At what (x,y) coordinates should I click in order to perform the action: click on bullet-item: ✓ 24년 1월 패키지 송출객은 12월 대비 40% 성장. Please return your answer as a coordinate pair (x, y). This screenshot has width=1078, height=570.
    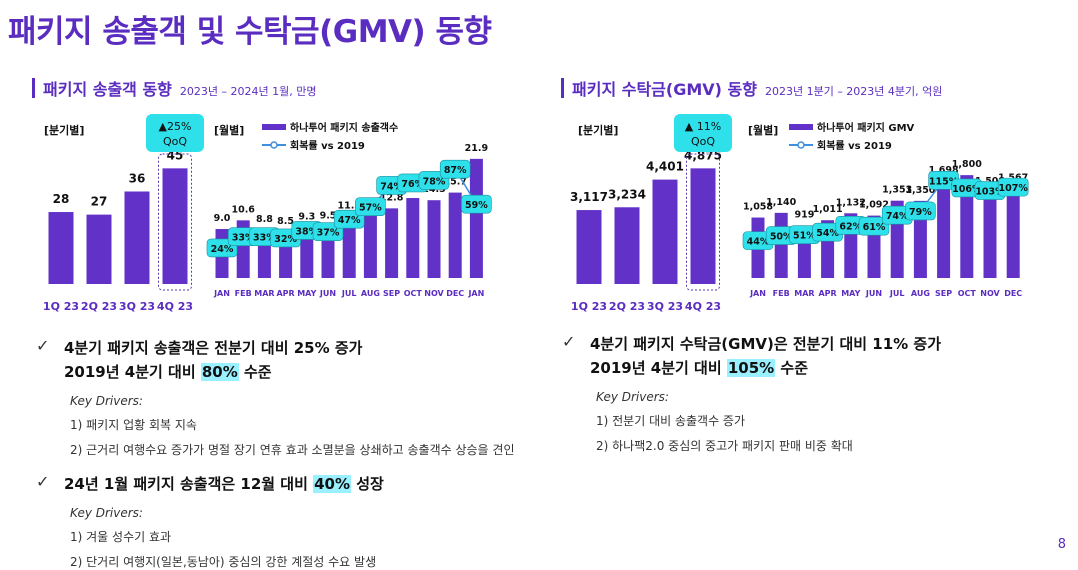
    Looking at the image, I should click on (275, 484).